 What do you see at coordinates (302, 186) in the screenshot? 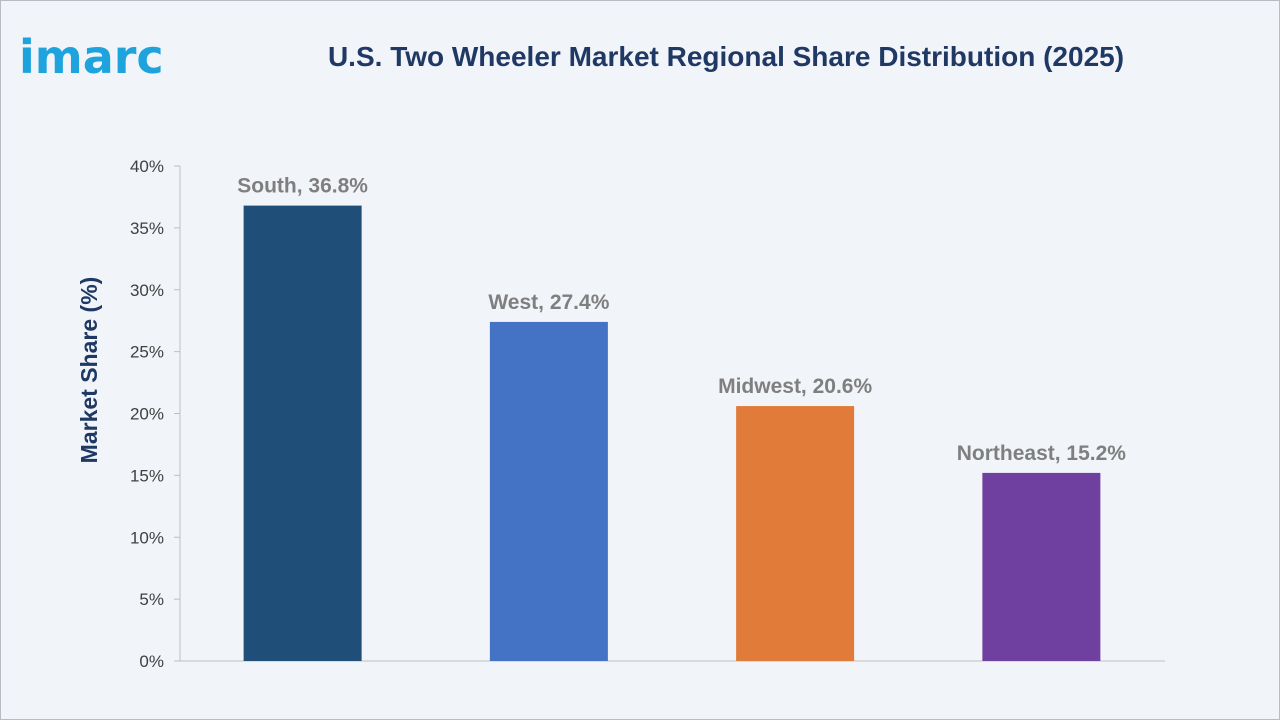
I see `data-label-south: South, 36.8%` at bounding box center [302, 186].